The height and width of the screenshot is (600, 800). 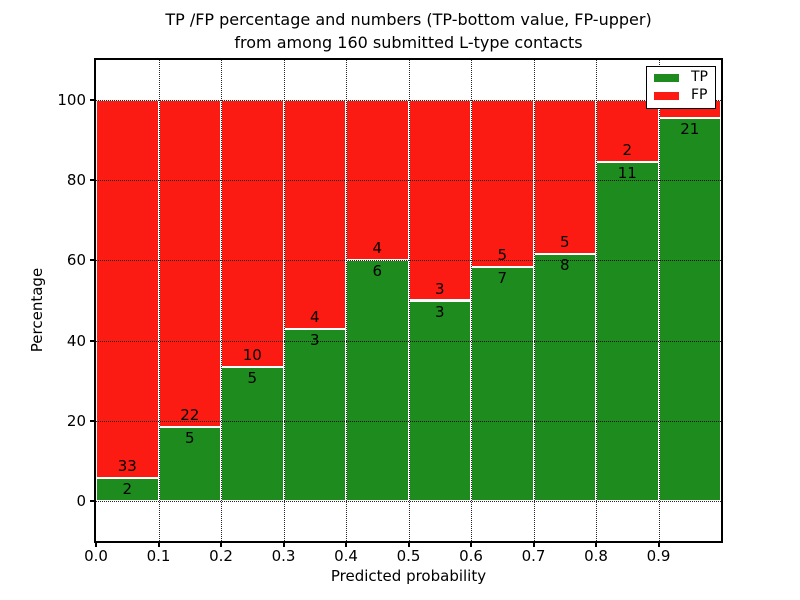 What do you see at coordinates (564, 265) in the screenshot?
I see `tp-count-label: 8` at bounding box center [564, 265].